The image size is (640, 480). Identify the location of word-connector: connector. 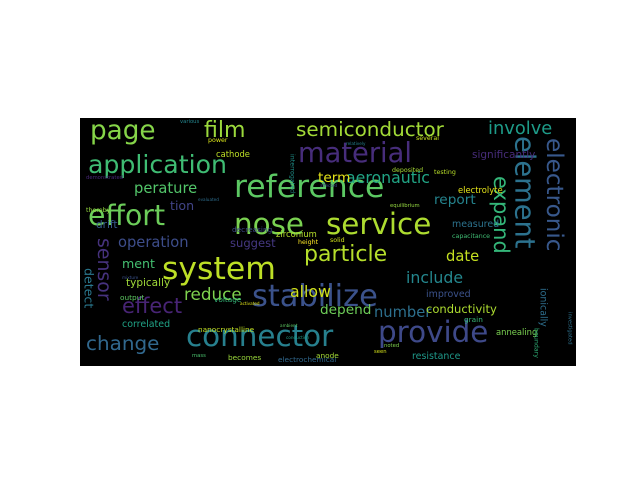
(260, 336).